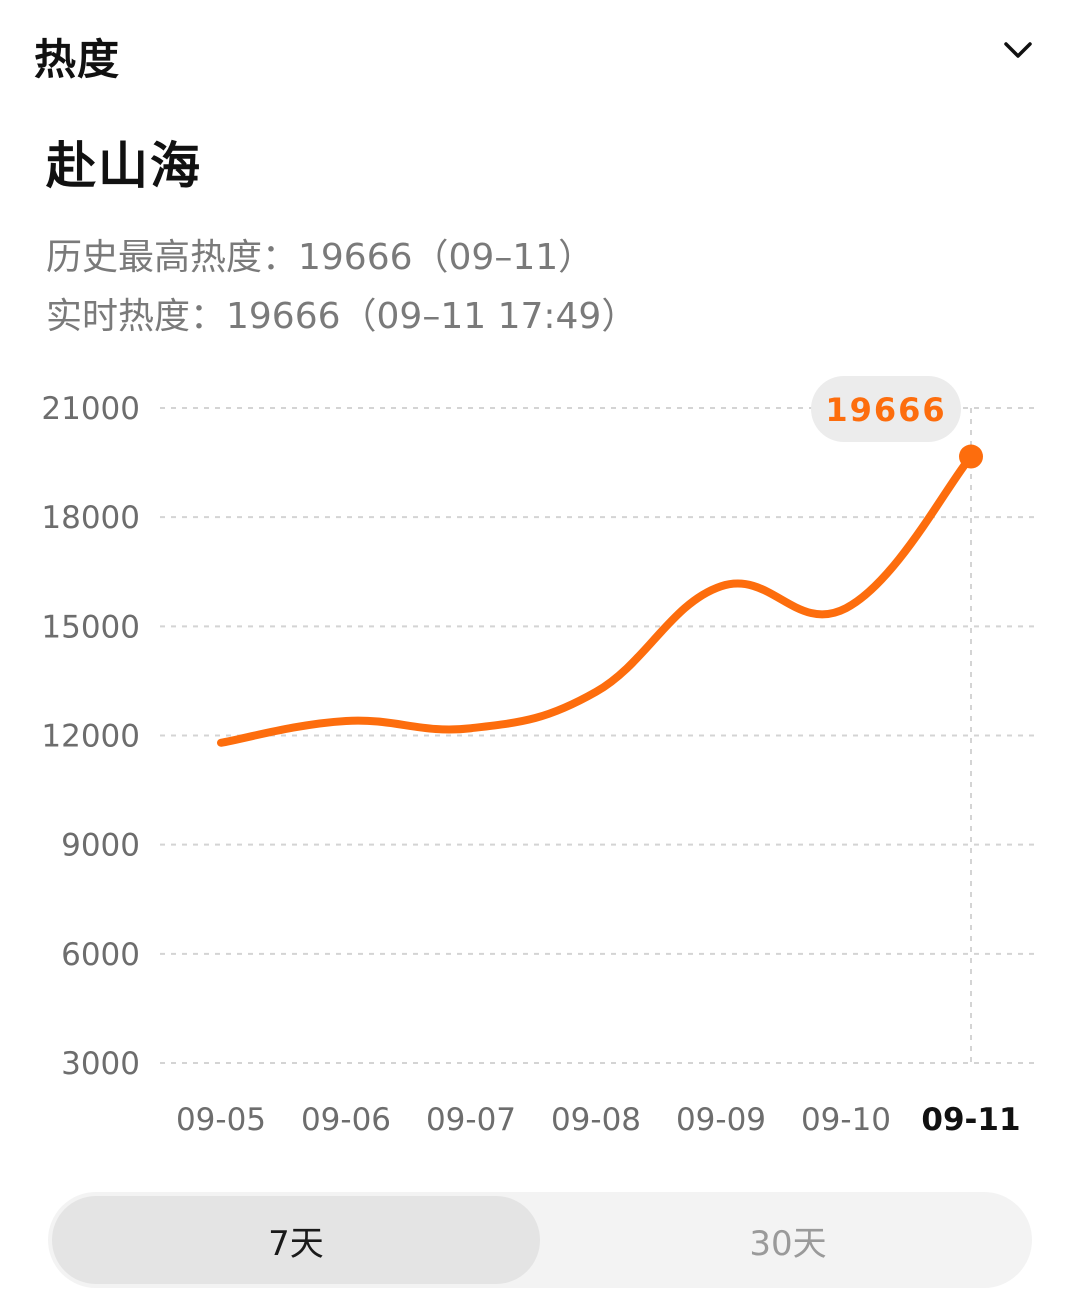 This screenshot has height=1291, width=1080. I want to click on y-tick-label: 12000, so click(90, 737).